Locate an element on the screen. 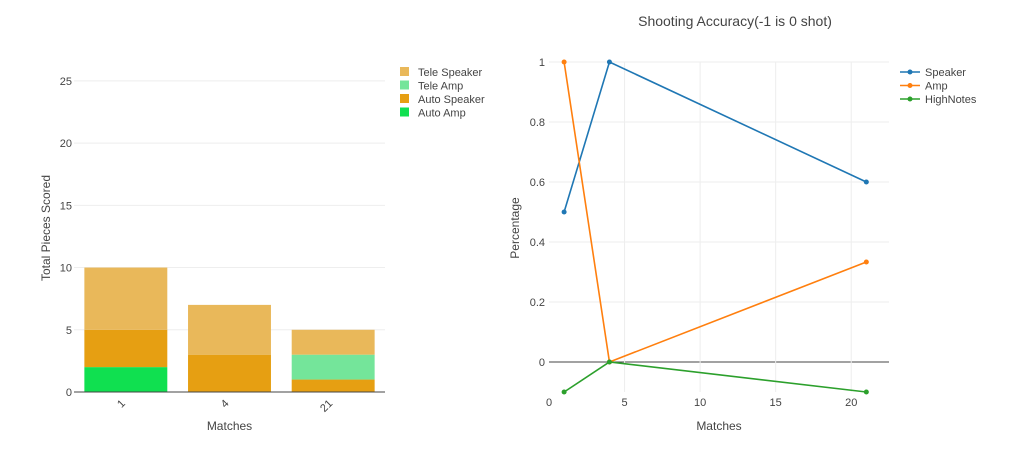 This screenshot has height=462, width=1024. line-legend-label: Amp is located at coordinates (936, 87).